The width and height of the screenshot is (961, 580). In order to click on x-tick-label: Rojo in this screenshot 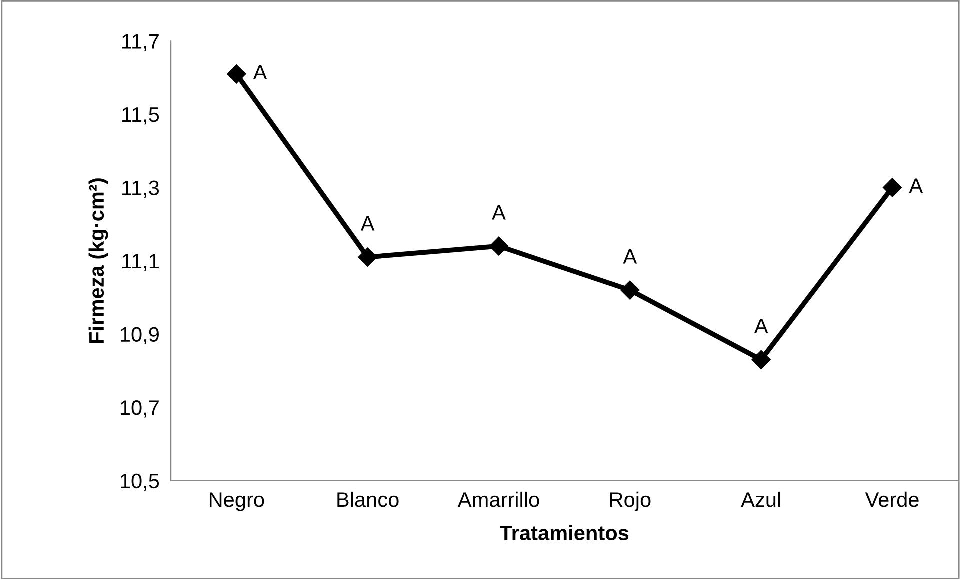, I will do `click(630, 502)`.